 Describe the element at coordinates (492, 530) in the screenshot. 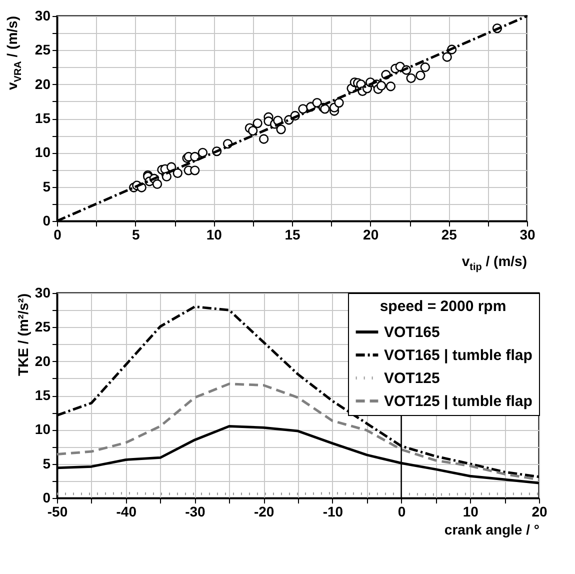

I see `x-axis-title: crank angle / °` at that location.